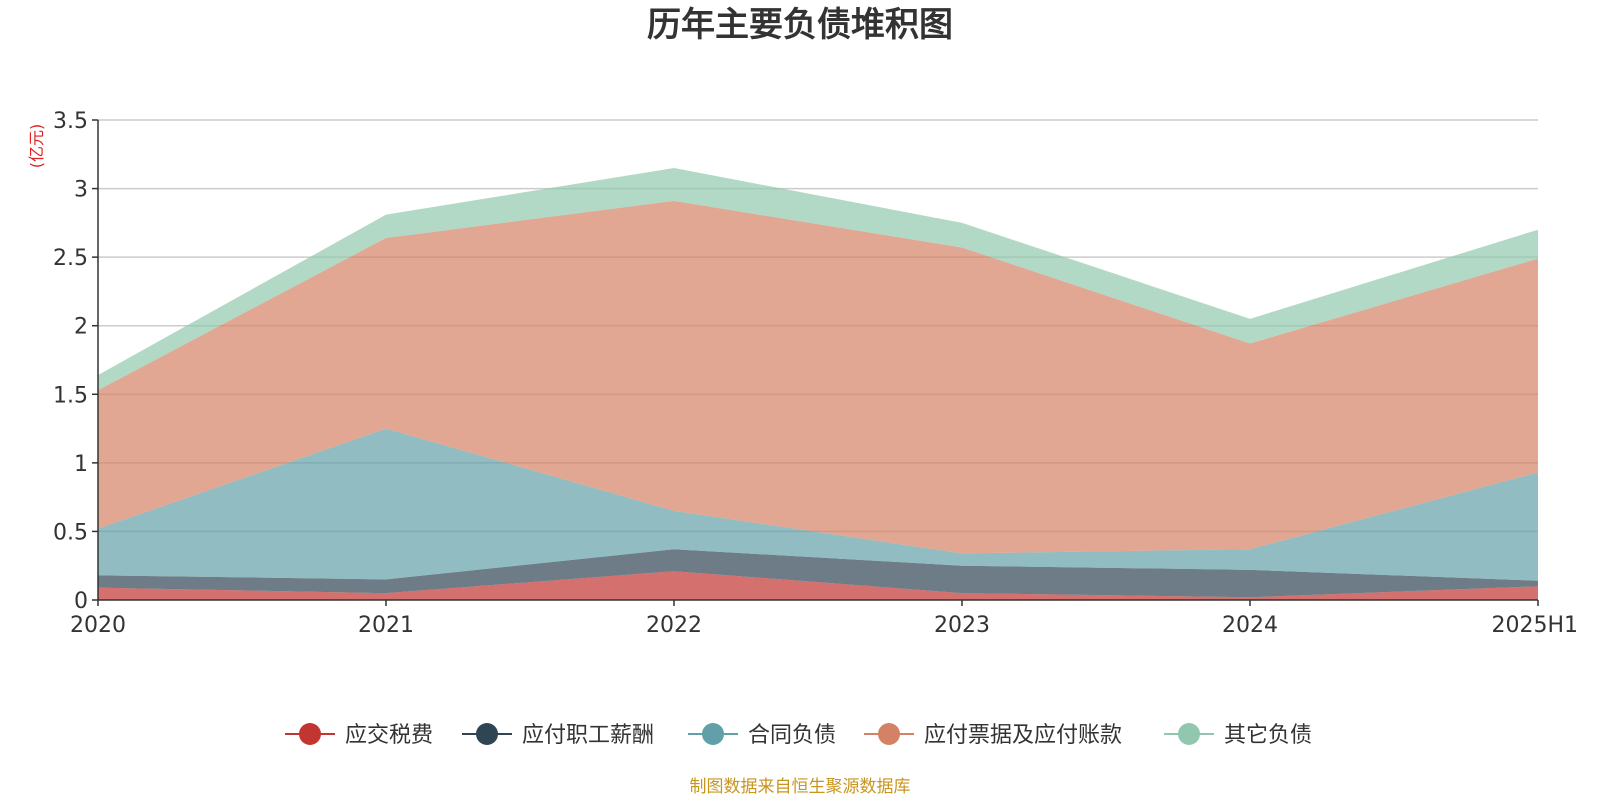  Describe the element at coordinates (70, 532) in the screenshot. I see `y-tick-label: 0.5` at that location.